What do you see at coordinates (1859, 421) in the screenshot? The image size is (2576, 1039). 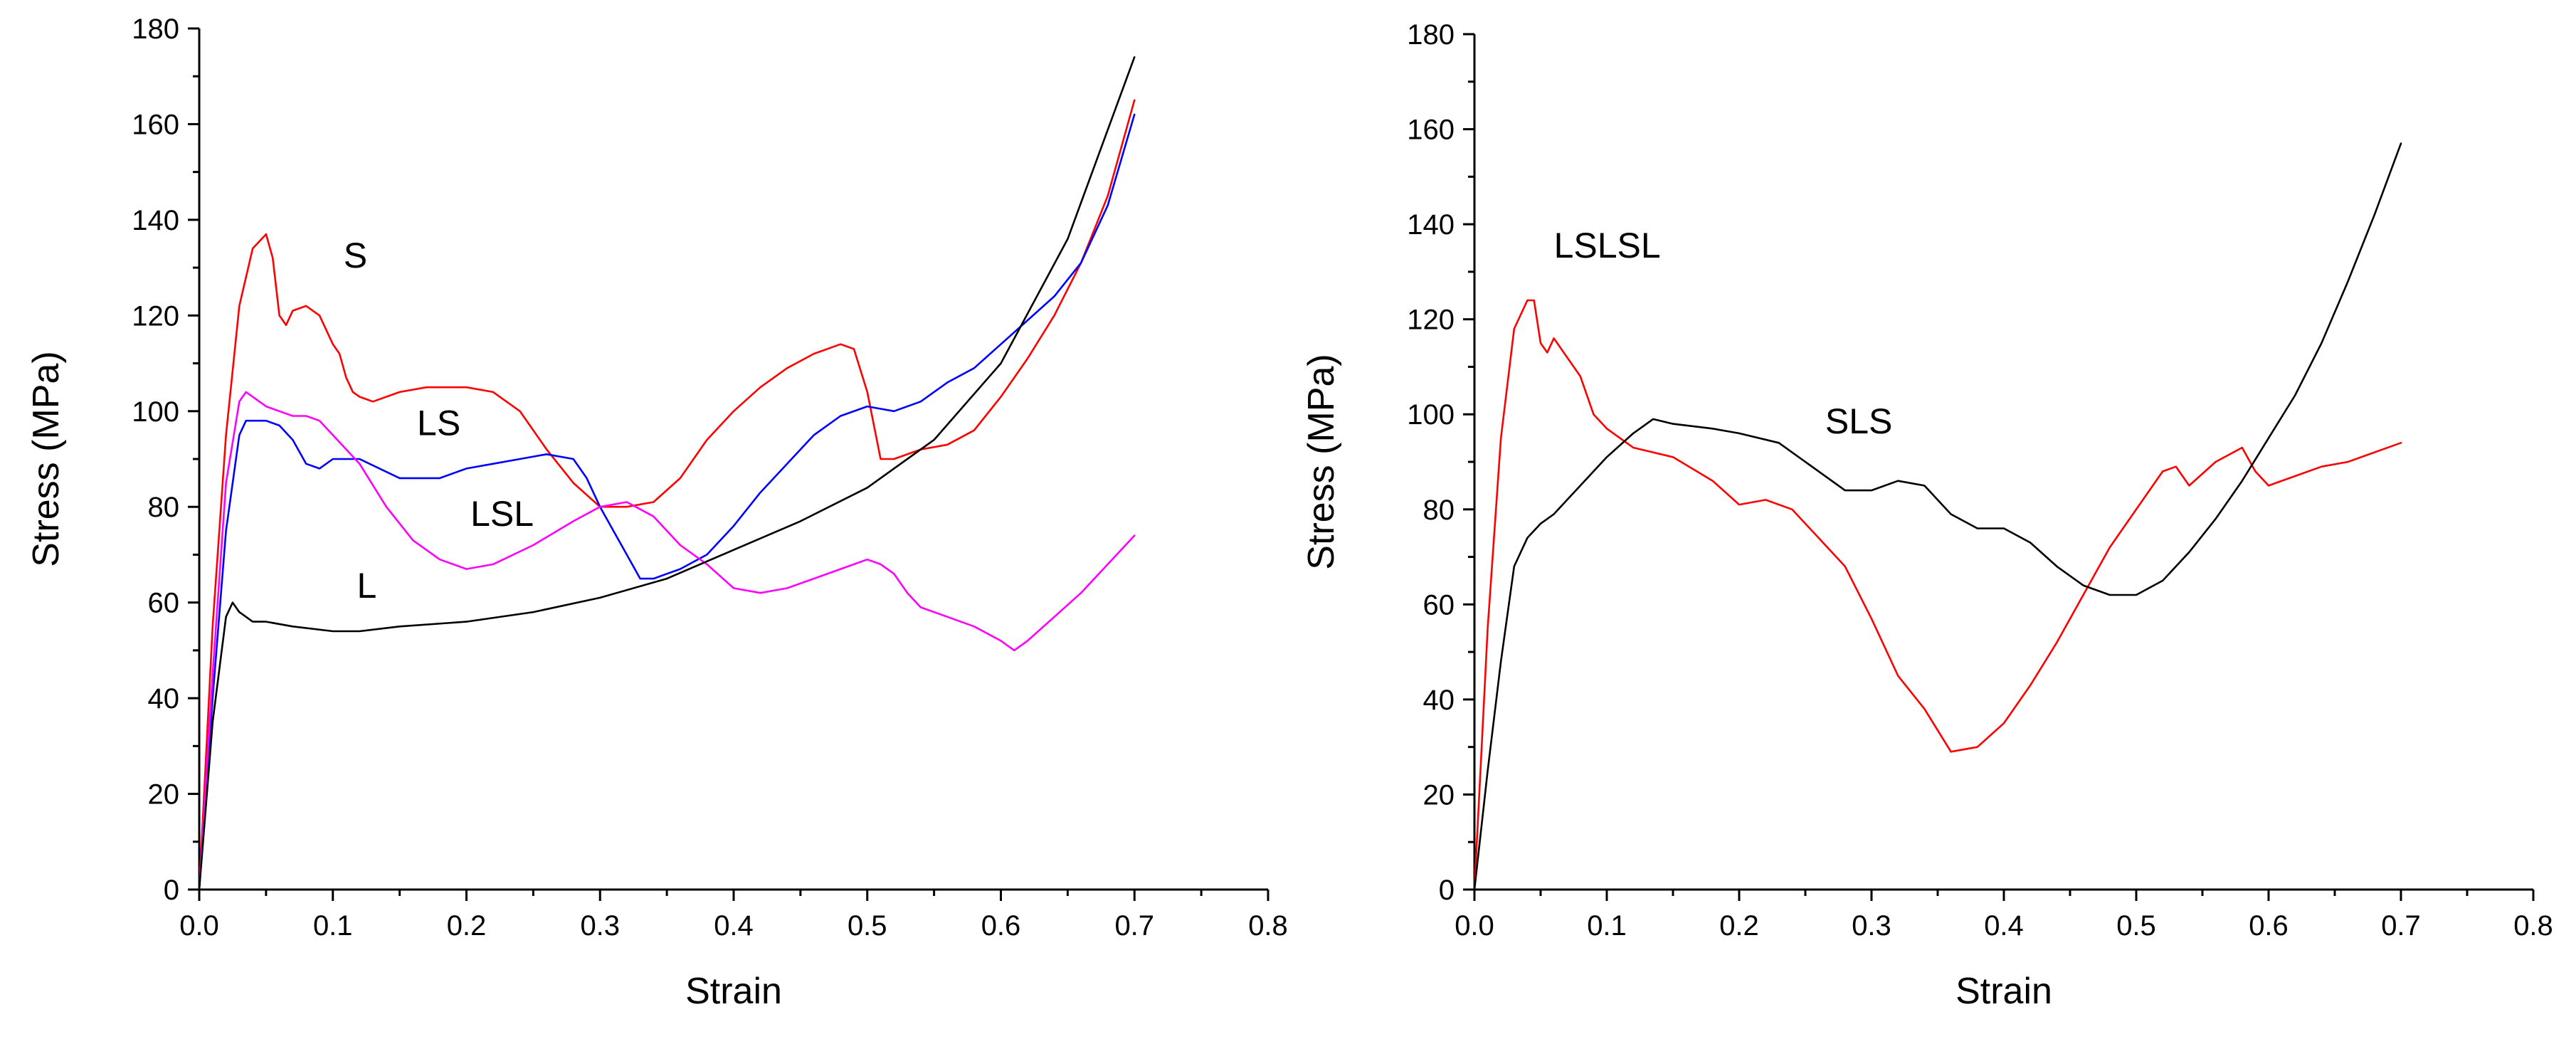 I see `curve-label-sls: SLS` at bounding box center [1859, 421].